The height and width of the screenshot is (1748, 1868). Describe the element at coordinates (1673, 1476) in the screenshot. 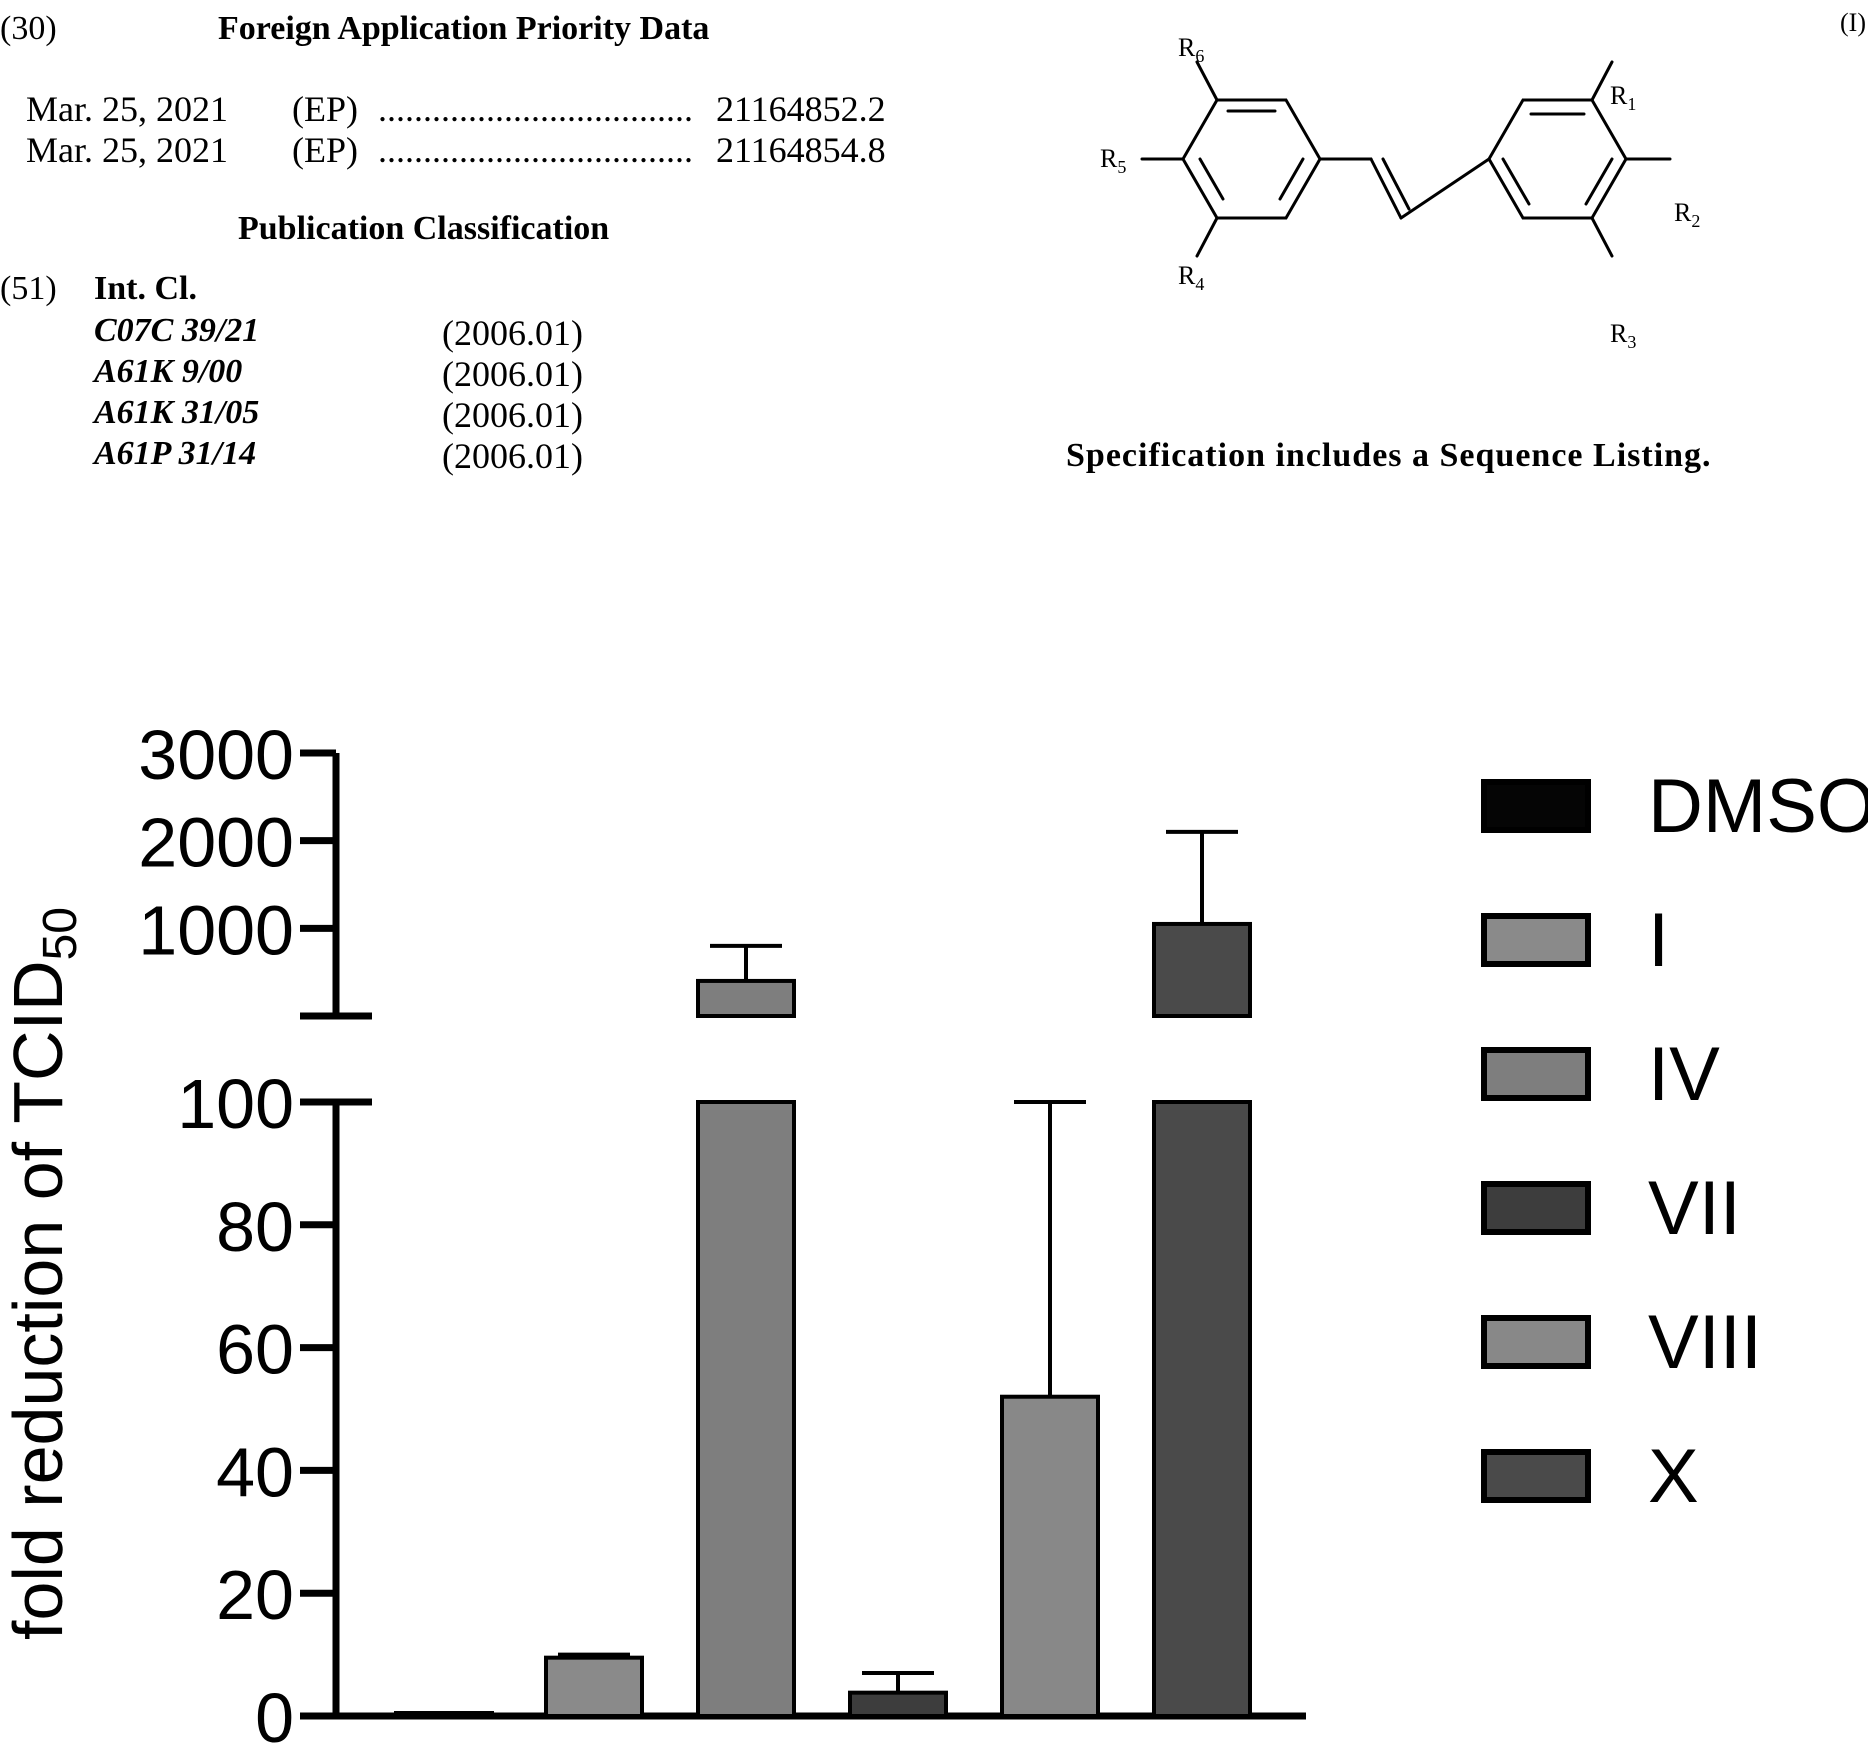

I see `legend-label: X` at that location.